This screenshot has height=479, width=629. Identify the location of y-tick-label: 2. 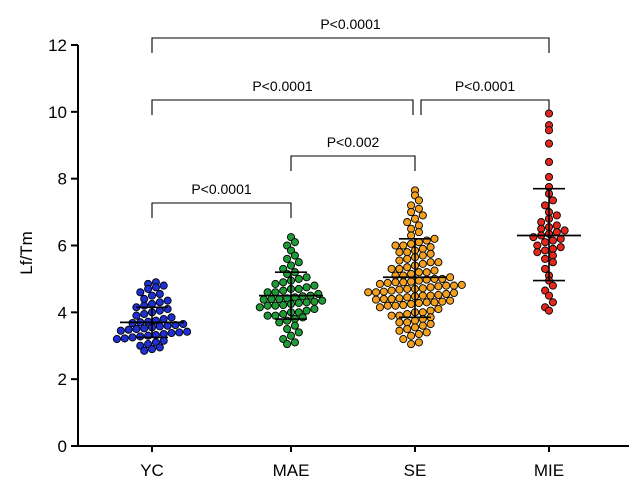
(62, 379).